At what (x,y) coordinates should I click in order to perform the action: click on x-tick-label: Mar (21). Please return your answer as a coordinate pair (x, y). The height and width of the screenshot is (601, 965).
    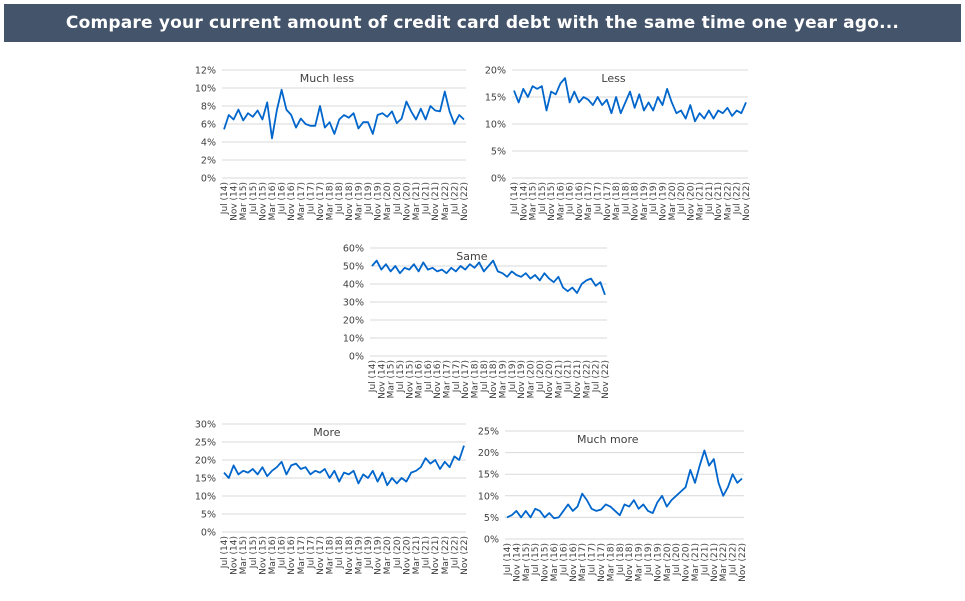
    Looking at the image, I should click on (559, 379).